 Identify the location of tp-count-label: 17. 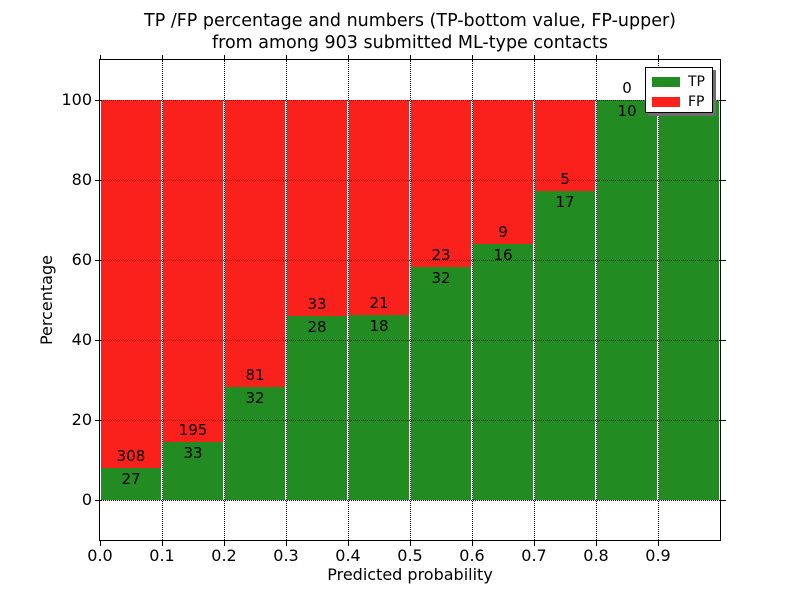
(565, 201).